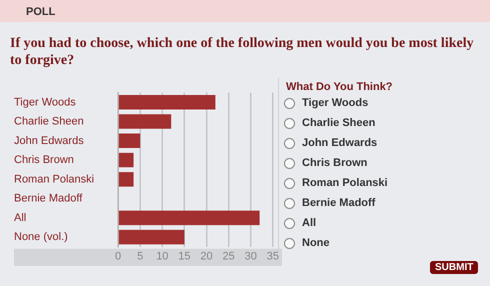  I want to click on y-tick-label: None (vol.), so click(41, 237).